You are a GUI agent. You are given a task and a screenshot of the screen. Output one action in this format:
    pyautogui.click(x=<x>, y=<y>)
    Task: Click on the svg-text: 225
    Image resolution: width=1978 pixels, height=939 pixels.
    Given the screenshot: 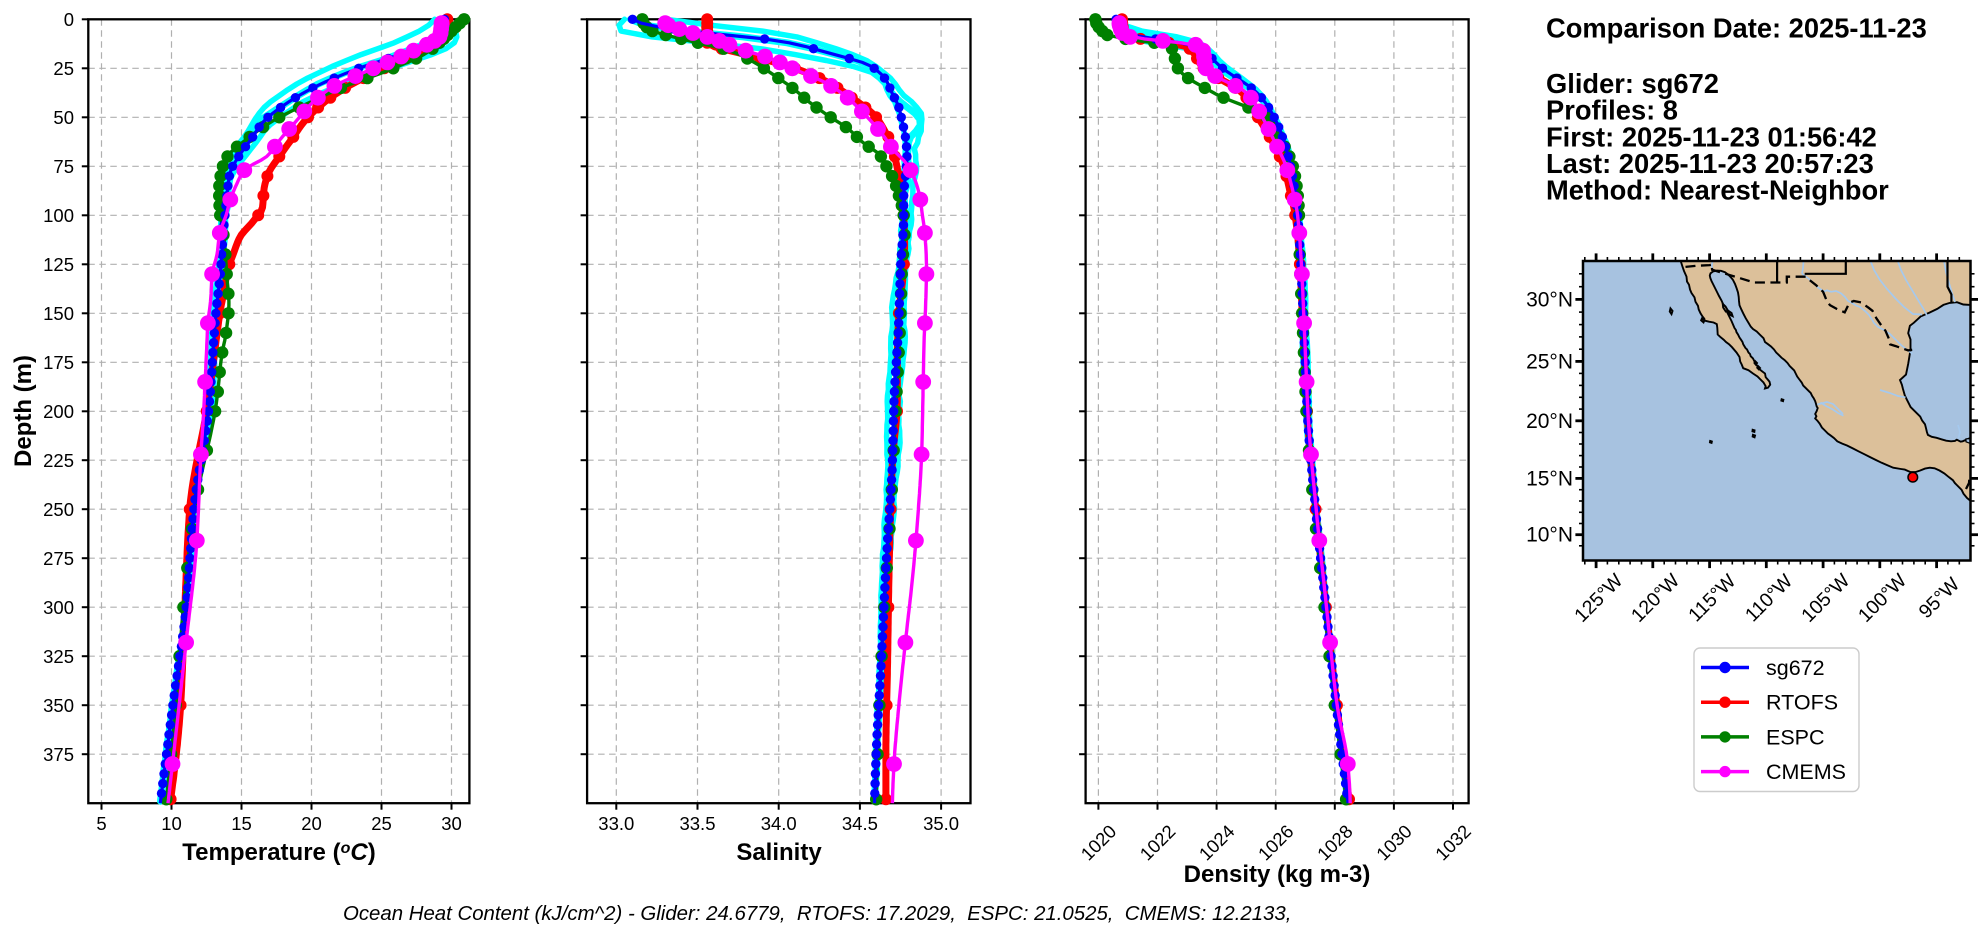 What is the action you would take?
    pyautogui.click(x=58, y=460)
    